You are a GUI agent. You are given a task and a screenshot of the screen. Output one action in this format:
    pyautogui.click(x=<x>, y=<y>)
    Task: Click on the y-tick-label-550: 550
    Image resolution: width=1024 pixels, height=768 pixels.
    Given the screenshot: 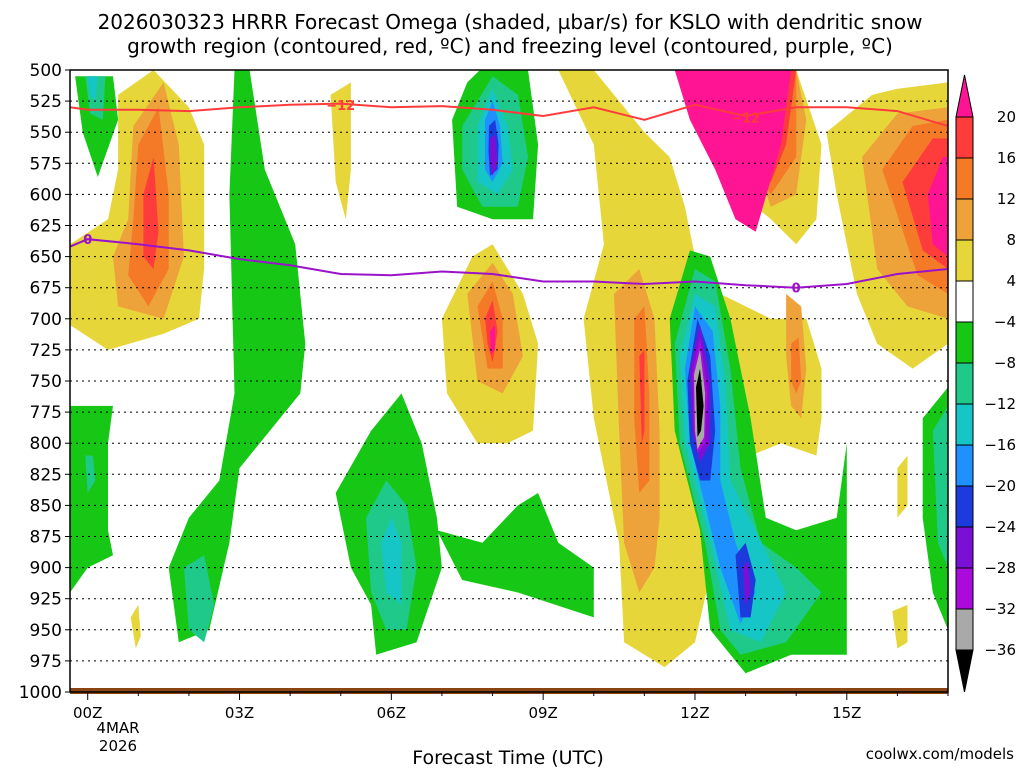 What is the action you would take?
    pyautogui.click(x=46, y=133)
    